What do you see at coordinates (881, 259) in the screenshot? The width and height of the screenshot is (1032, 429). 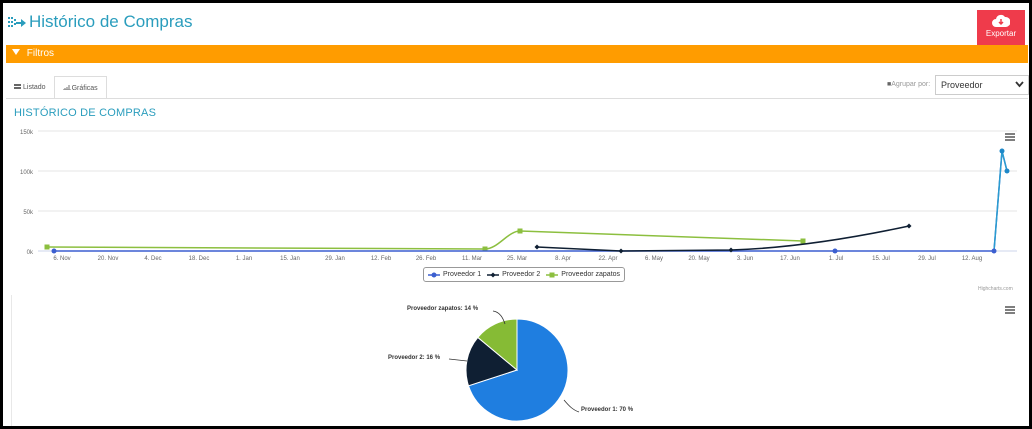 I see `svg-text: 15. Jul` at bounding box center [881, 259].